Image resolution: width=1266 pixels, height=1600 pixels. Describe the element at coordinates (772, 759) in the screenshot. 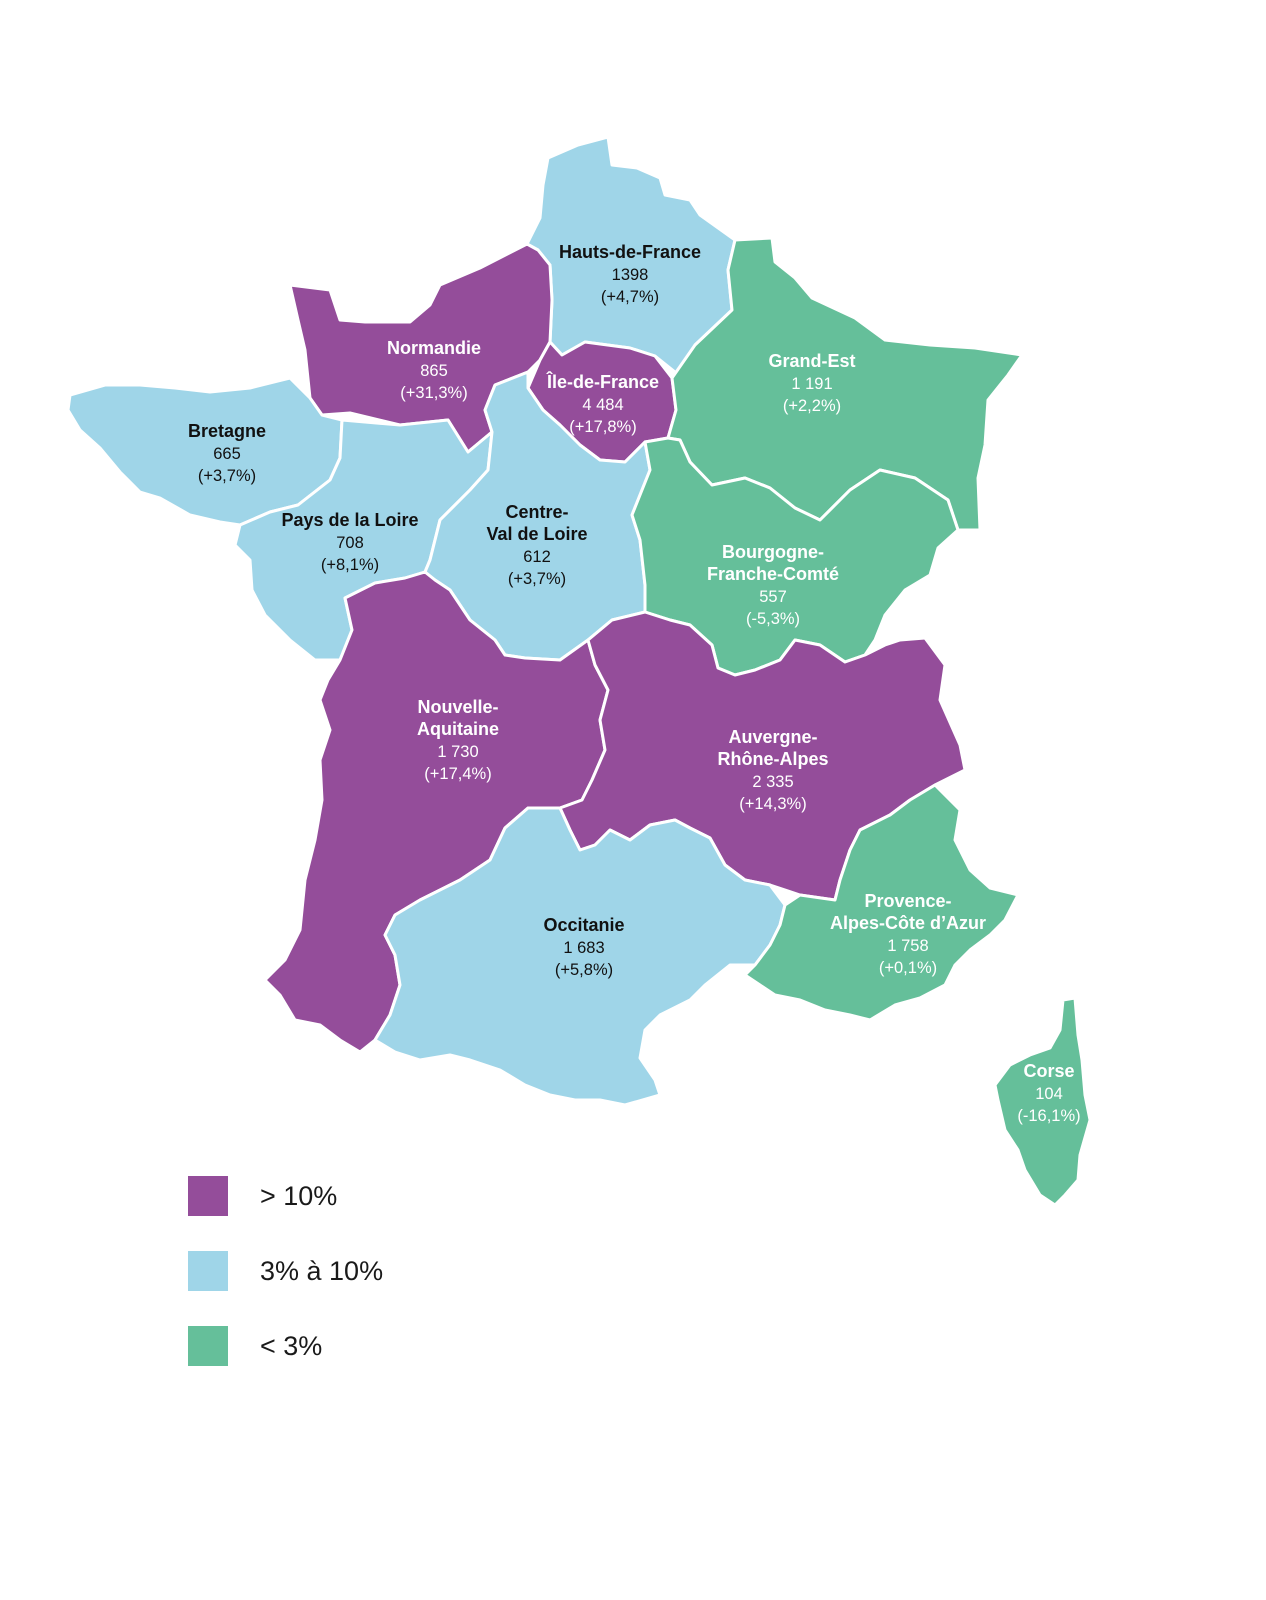

I see `region-name-auvergne-rhone-alpes-line-2: Rhône-Alpes` at that location.